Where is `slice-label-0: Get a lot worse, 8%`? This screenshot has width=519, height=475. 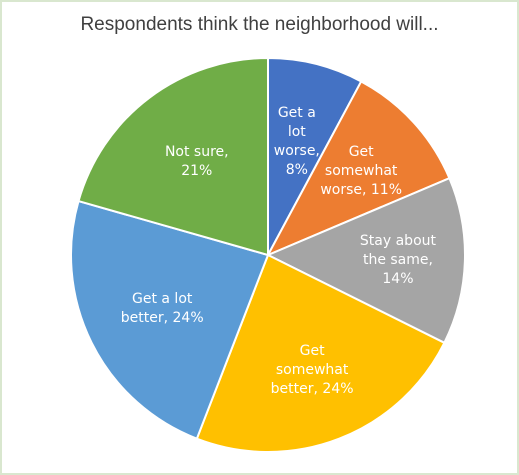 slice-label-0: Get a lot worse, 8% is located at coordinates (297, 141).